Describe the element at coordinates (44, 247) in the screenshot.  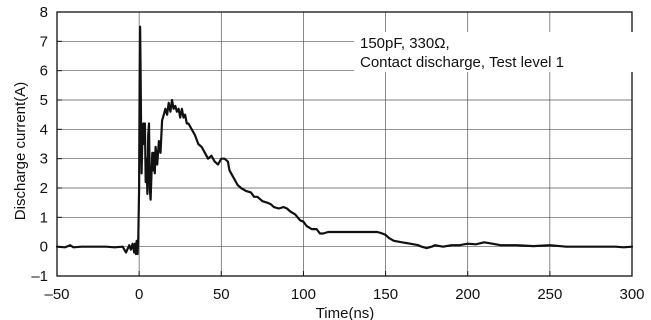
I see `y-tick-label: 0` at that location.